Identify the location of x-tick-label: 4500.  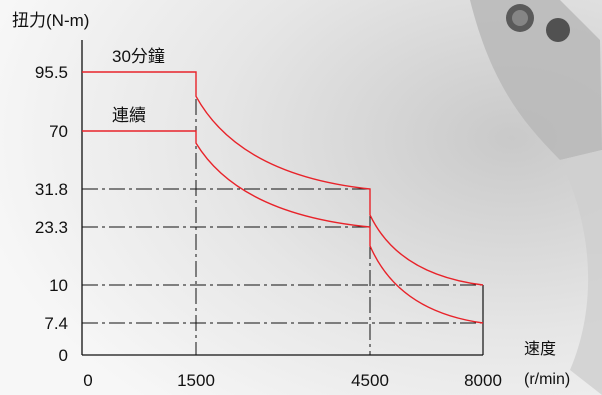
(370, 380).